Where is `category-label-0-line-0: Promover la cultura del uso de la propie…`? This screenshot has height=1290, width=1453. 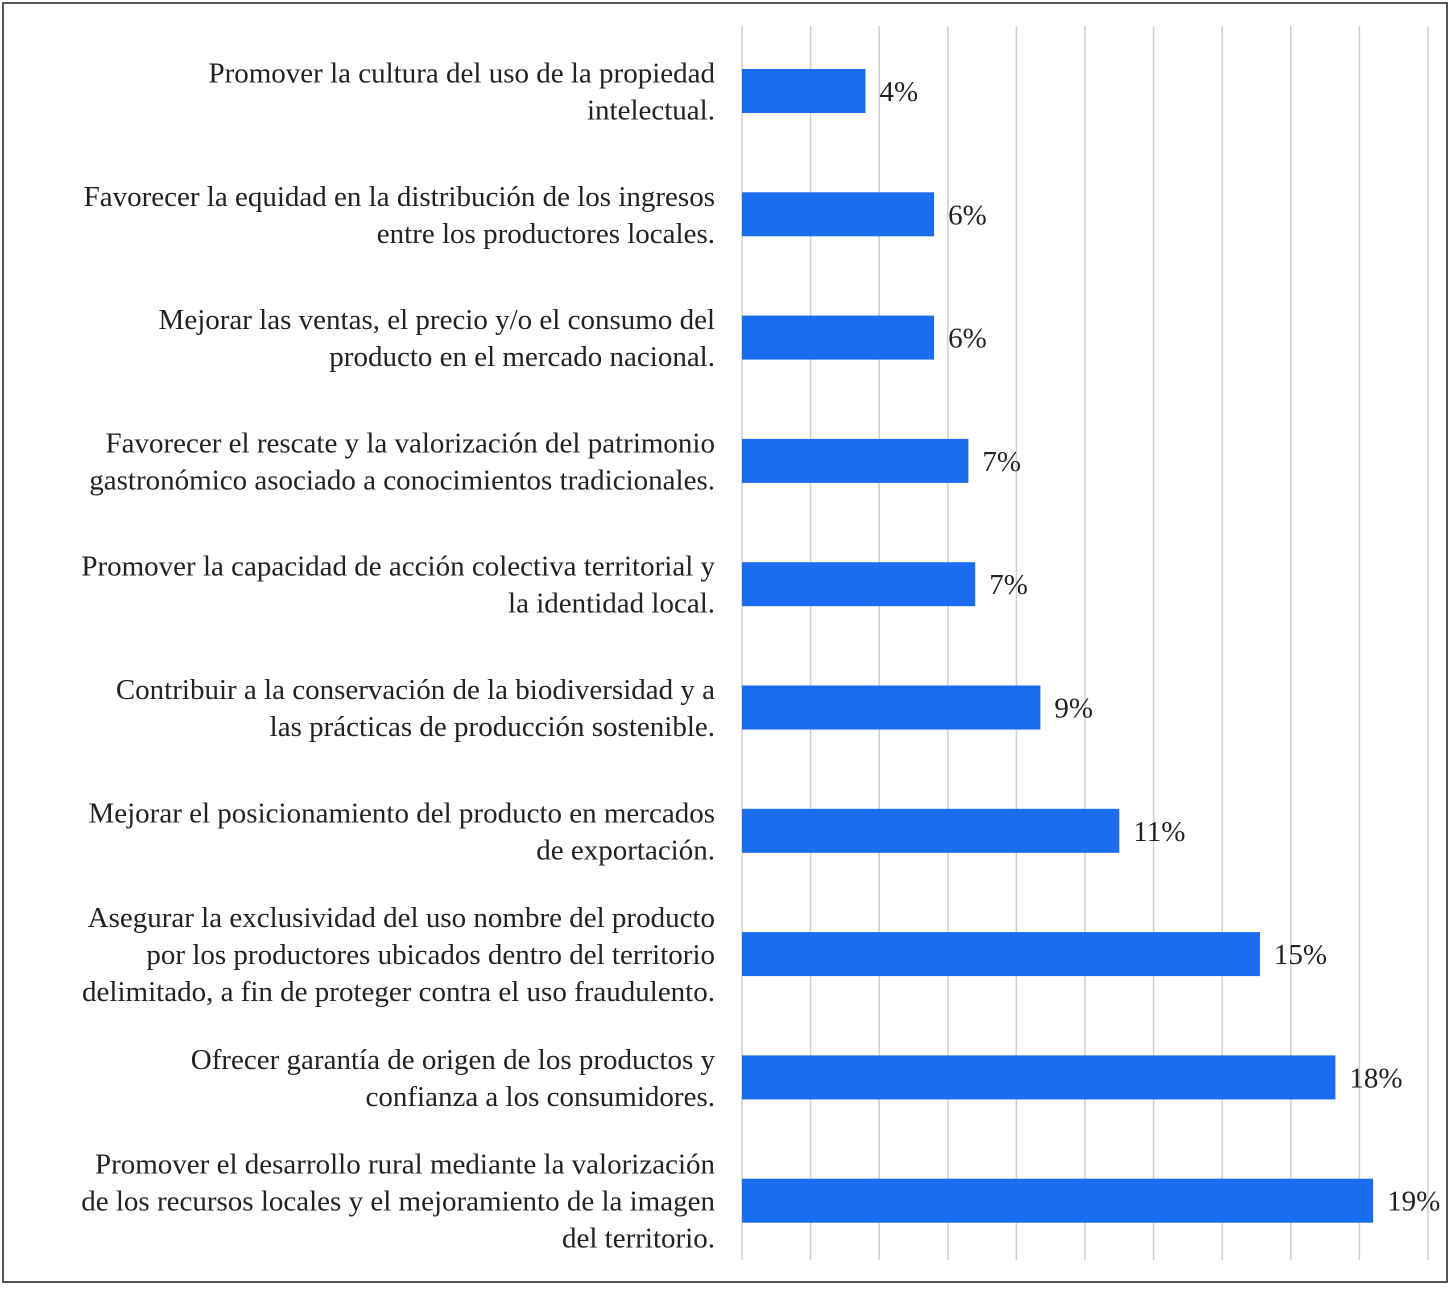 category-label-0-line-0: Promover la cultura del uso de la propie… is located at coordinates (461, 74).